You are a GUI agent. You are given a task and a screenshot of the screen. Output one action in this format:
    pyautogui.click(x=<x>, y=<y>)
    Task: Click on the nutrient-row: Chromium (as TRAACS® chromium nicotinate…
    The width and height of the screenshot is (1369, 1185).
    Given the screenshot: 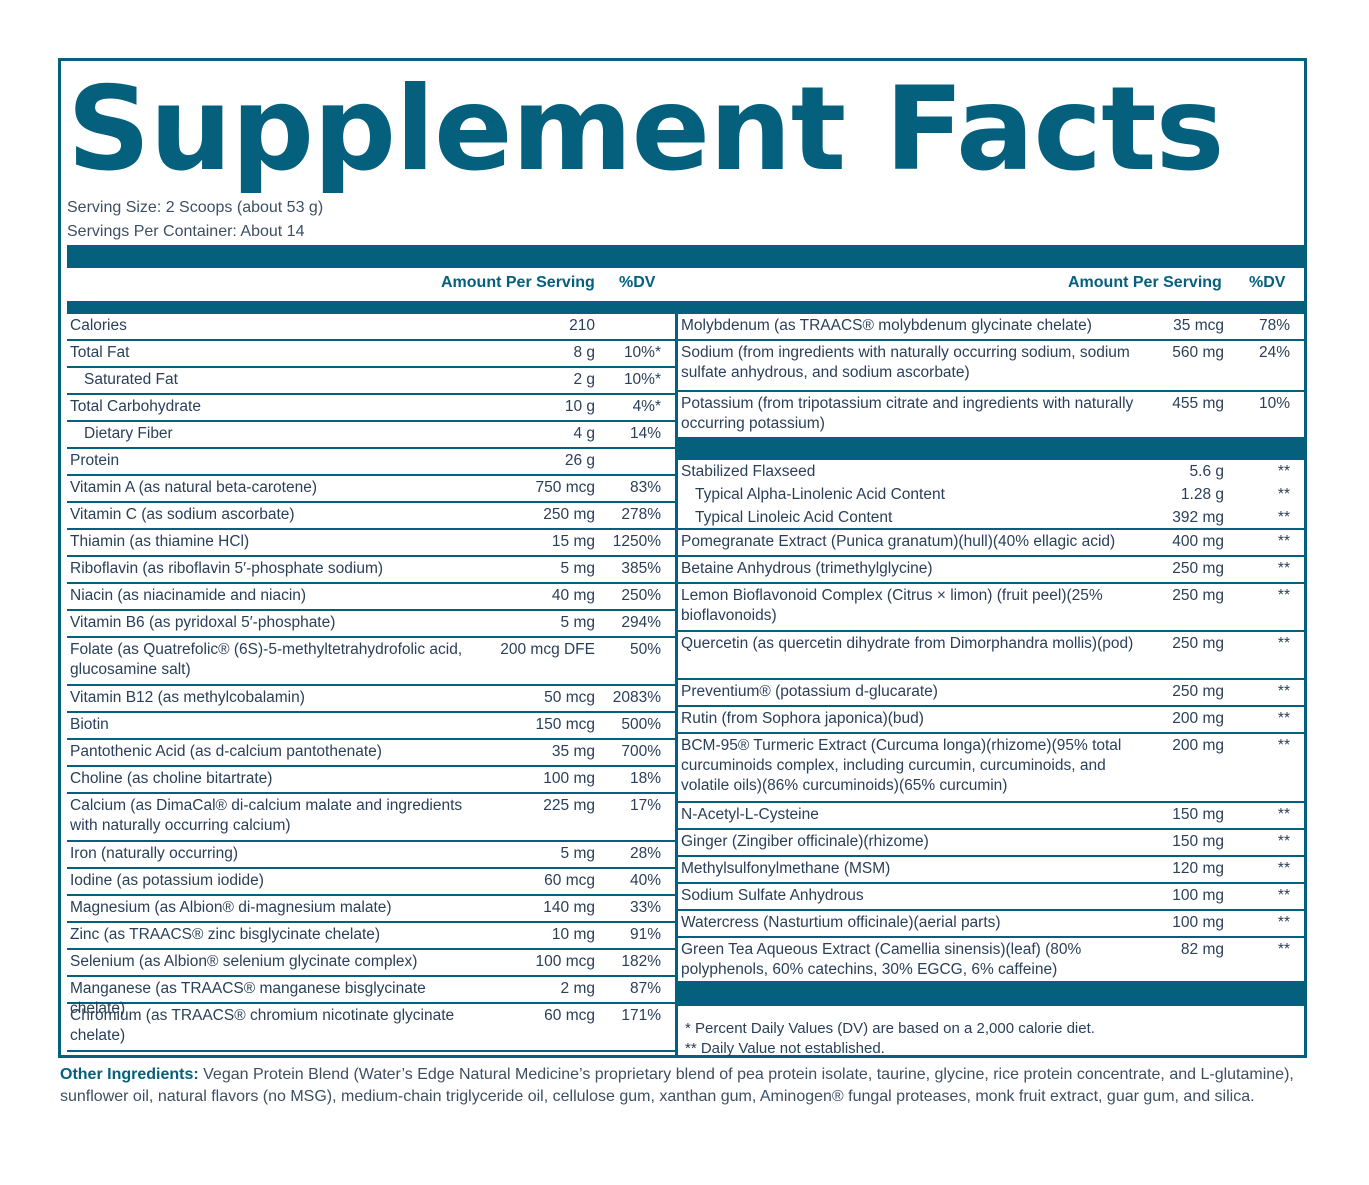 What is the action you would take?
    pyautogui.click(x=371, y=1028)
    